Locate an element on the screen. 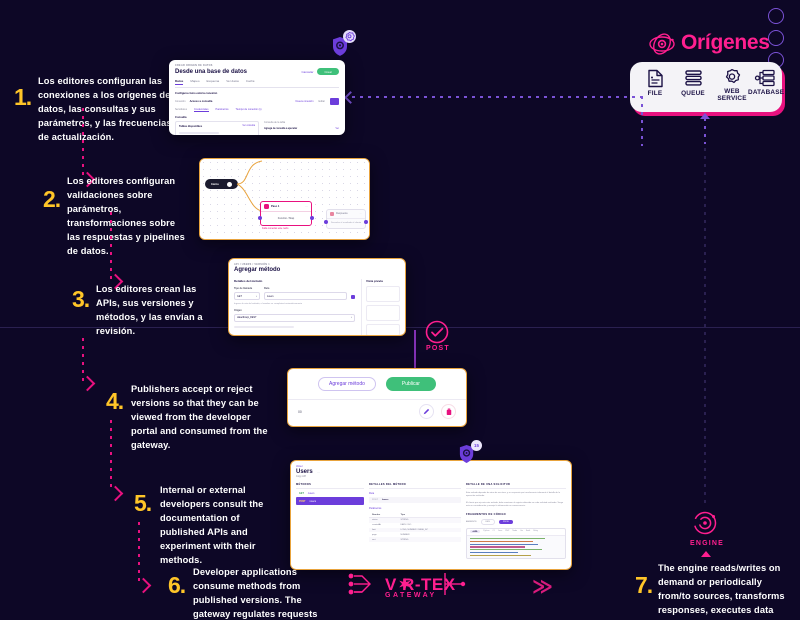  card5-lang-python: Python is located at coordinates (486, 531).